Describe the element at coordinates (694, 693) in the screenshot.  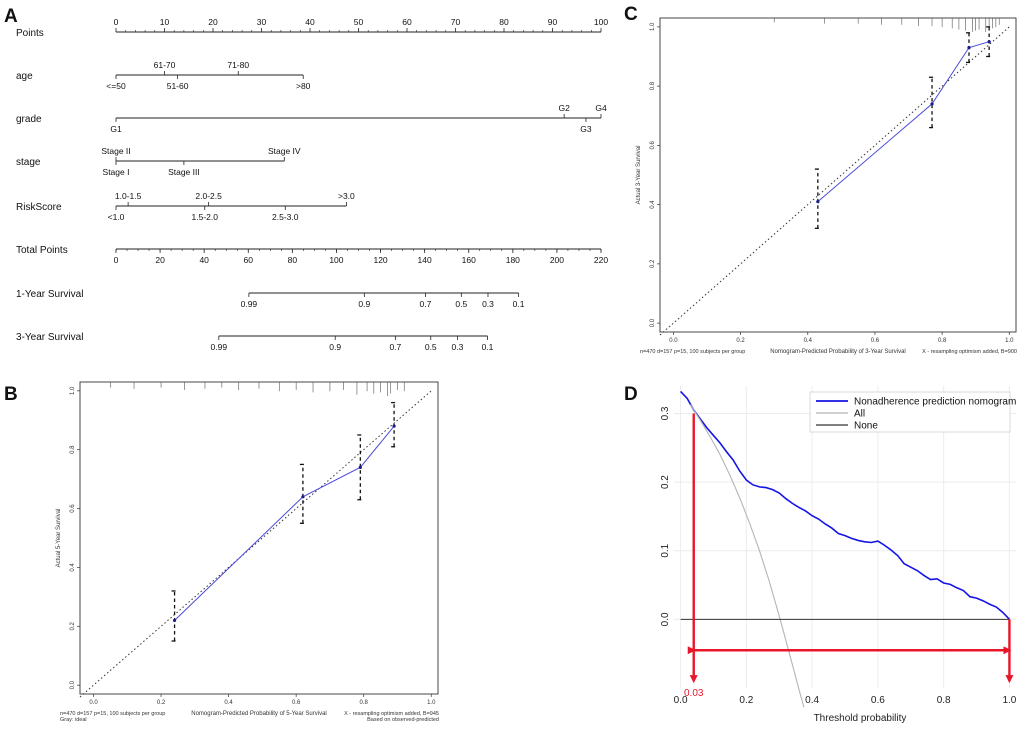
I see `threshold-label: 0.03` at that location.